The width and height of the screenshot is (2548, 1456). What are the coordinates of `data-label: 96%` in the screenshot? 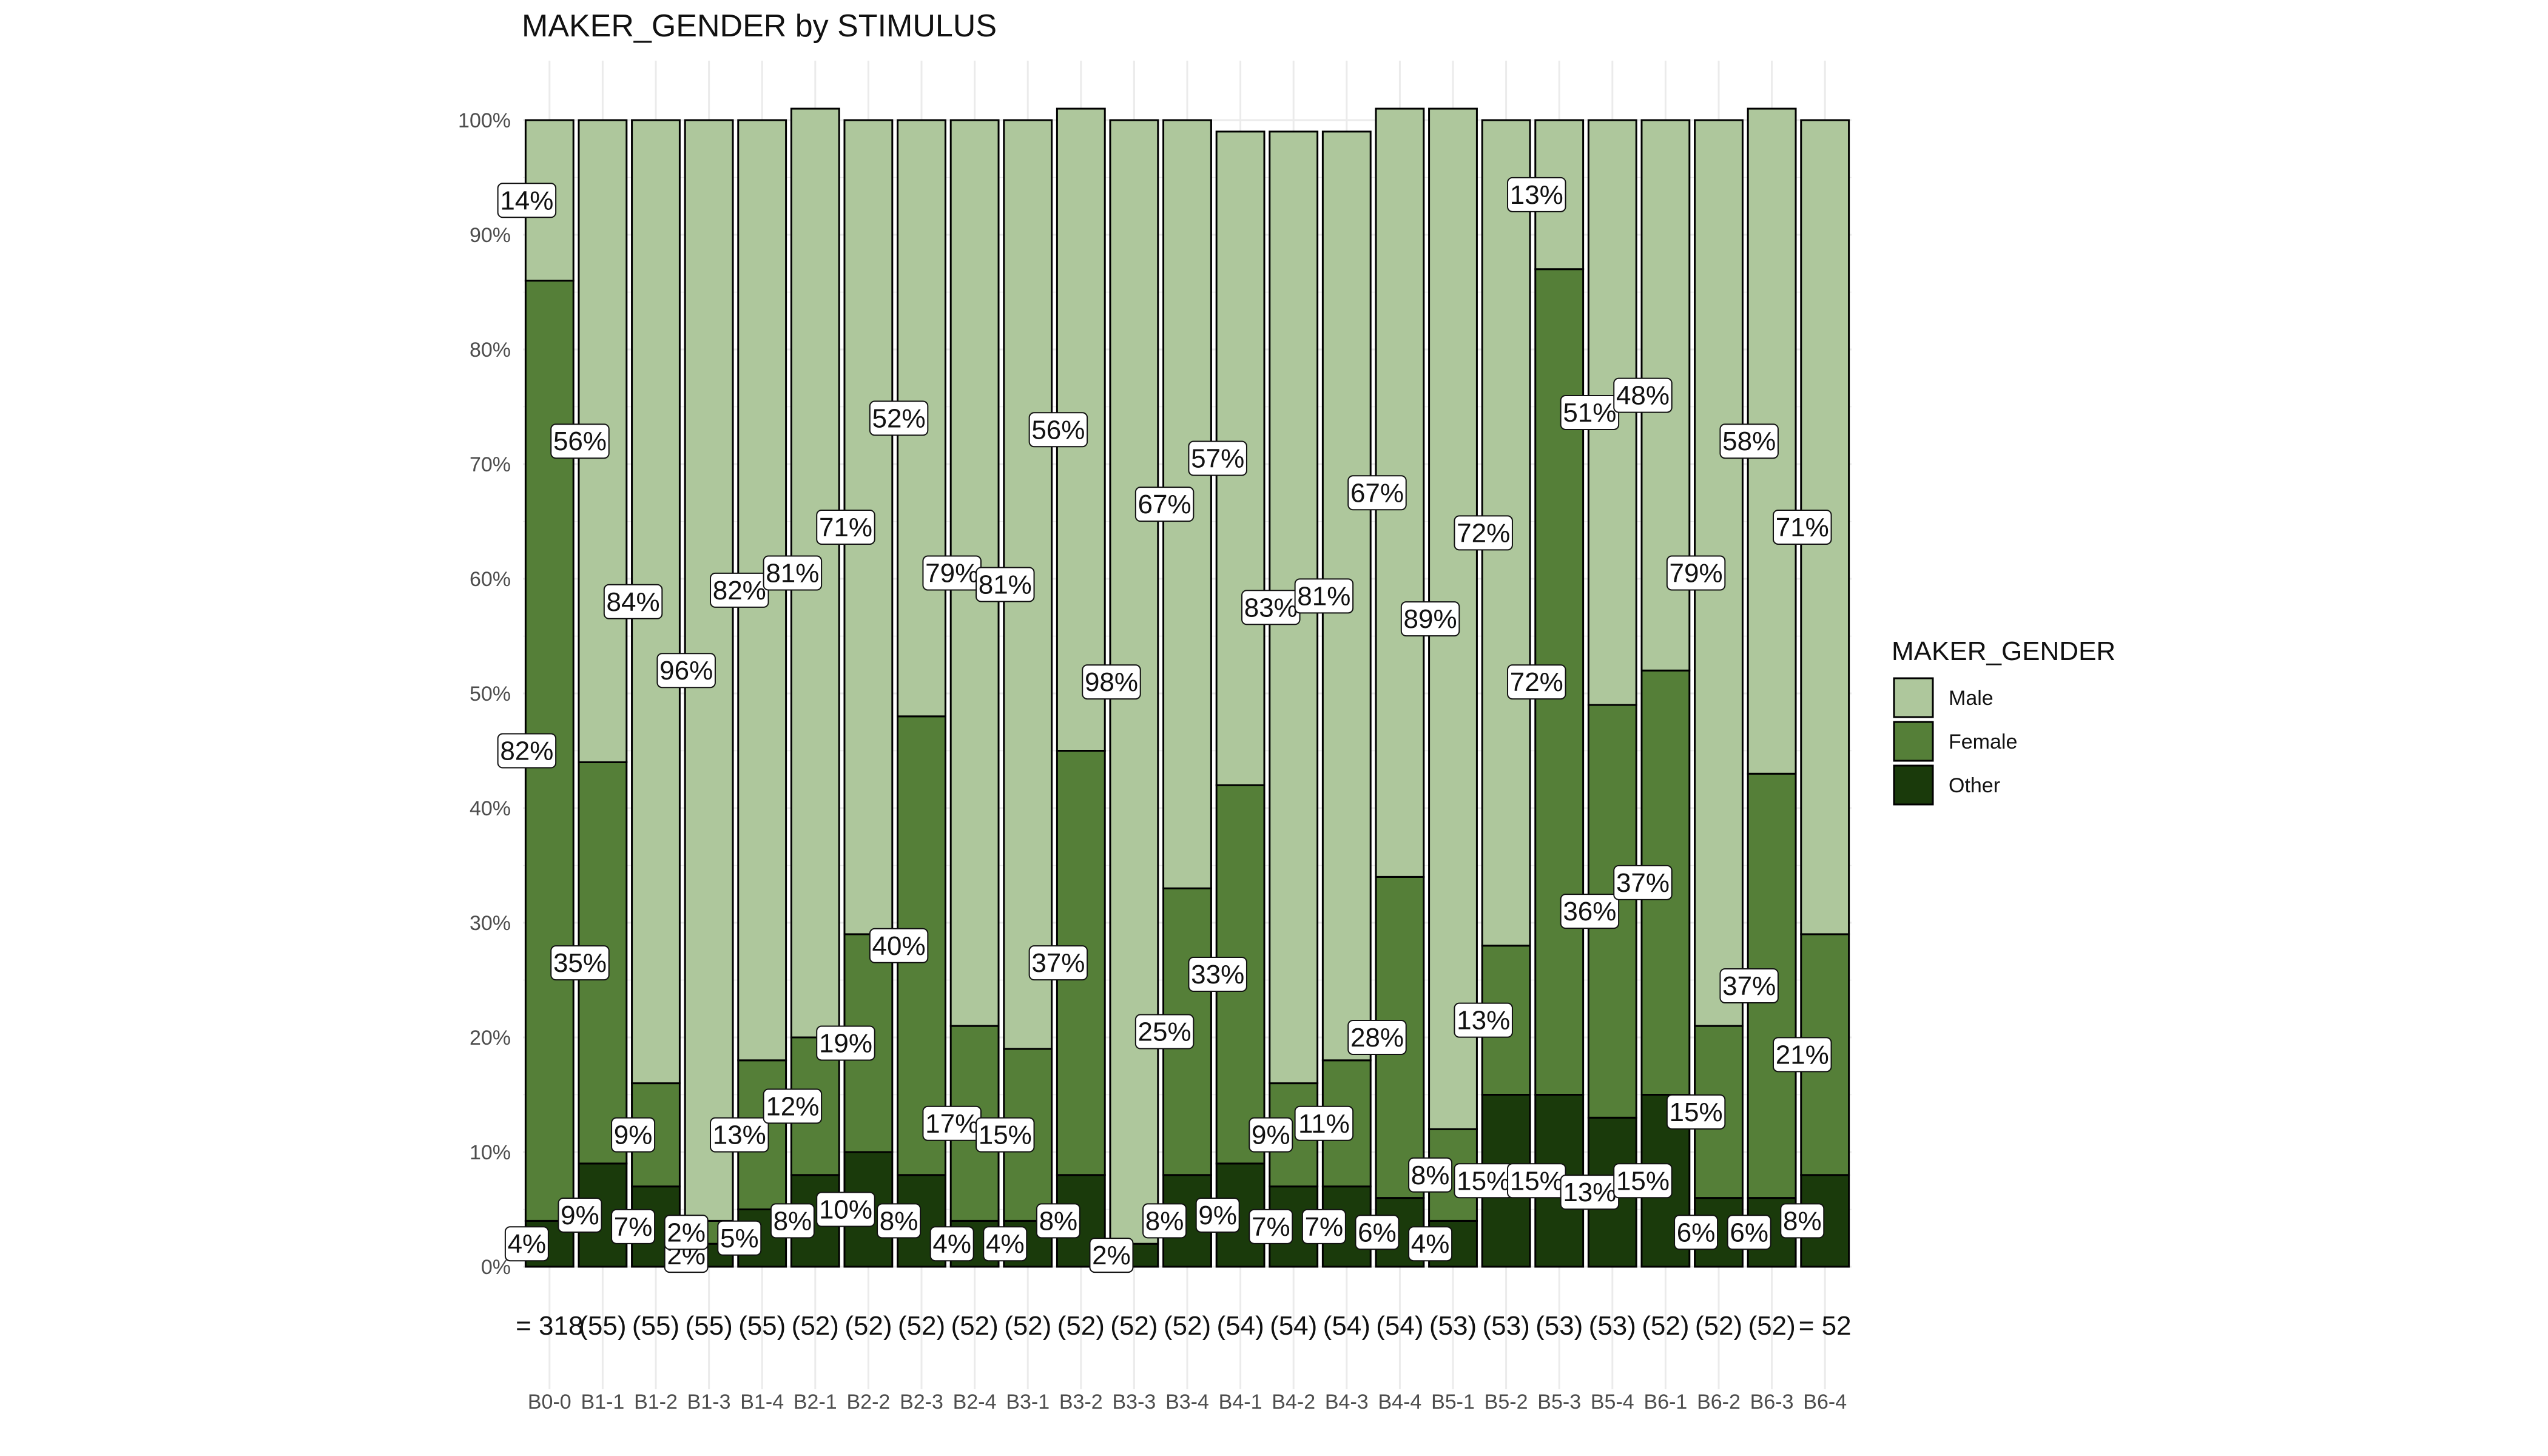 It's located at (686, 671).